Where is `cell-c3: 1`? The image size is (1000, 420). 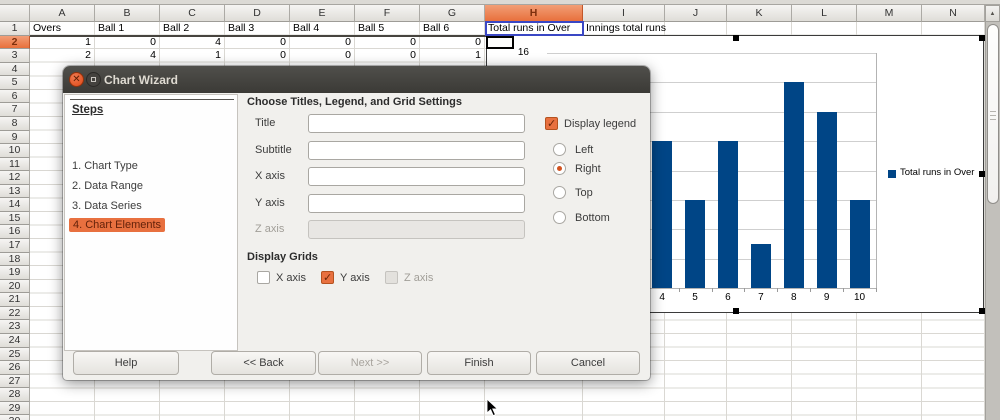 cell-c3: 1 is located at coordinates (218, 55).